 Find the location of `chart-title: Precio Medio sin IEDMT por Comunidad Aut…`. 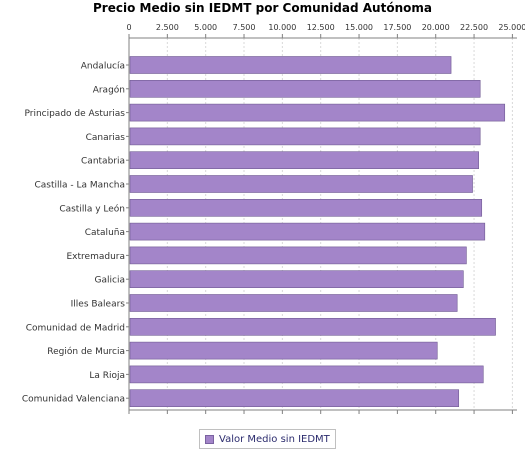

chart-title: Precio Medio sin IEDMT por Comunidad Aut… is located at coordinates (262, 8).